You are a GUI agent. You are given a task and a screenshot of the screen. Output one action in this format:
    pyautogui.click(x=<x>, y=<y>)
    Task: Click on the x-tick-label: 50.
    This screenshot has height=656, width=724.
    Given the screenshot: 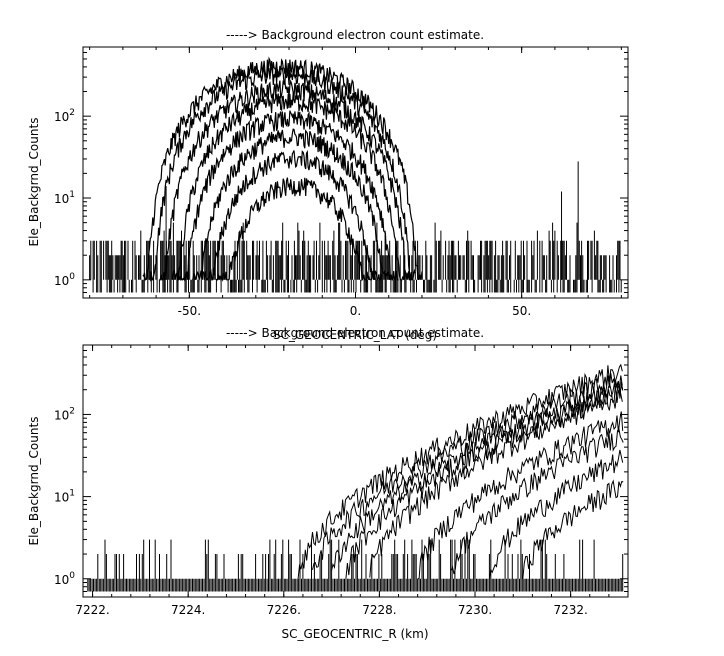 What is the action you would take?
    pyautogui.click(x=521, y=311)
    